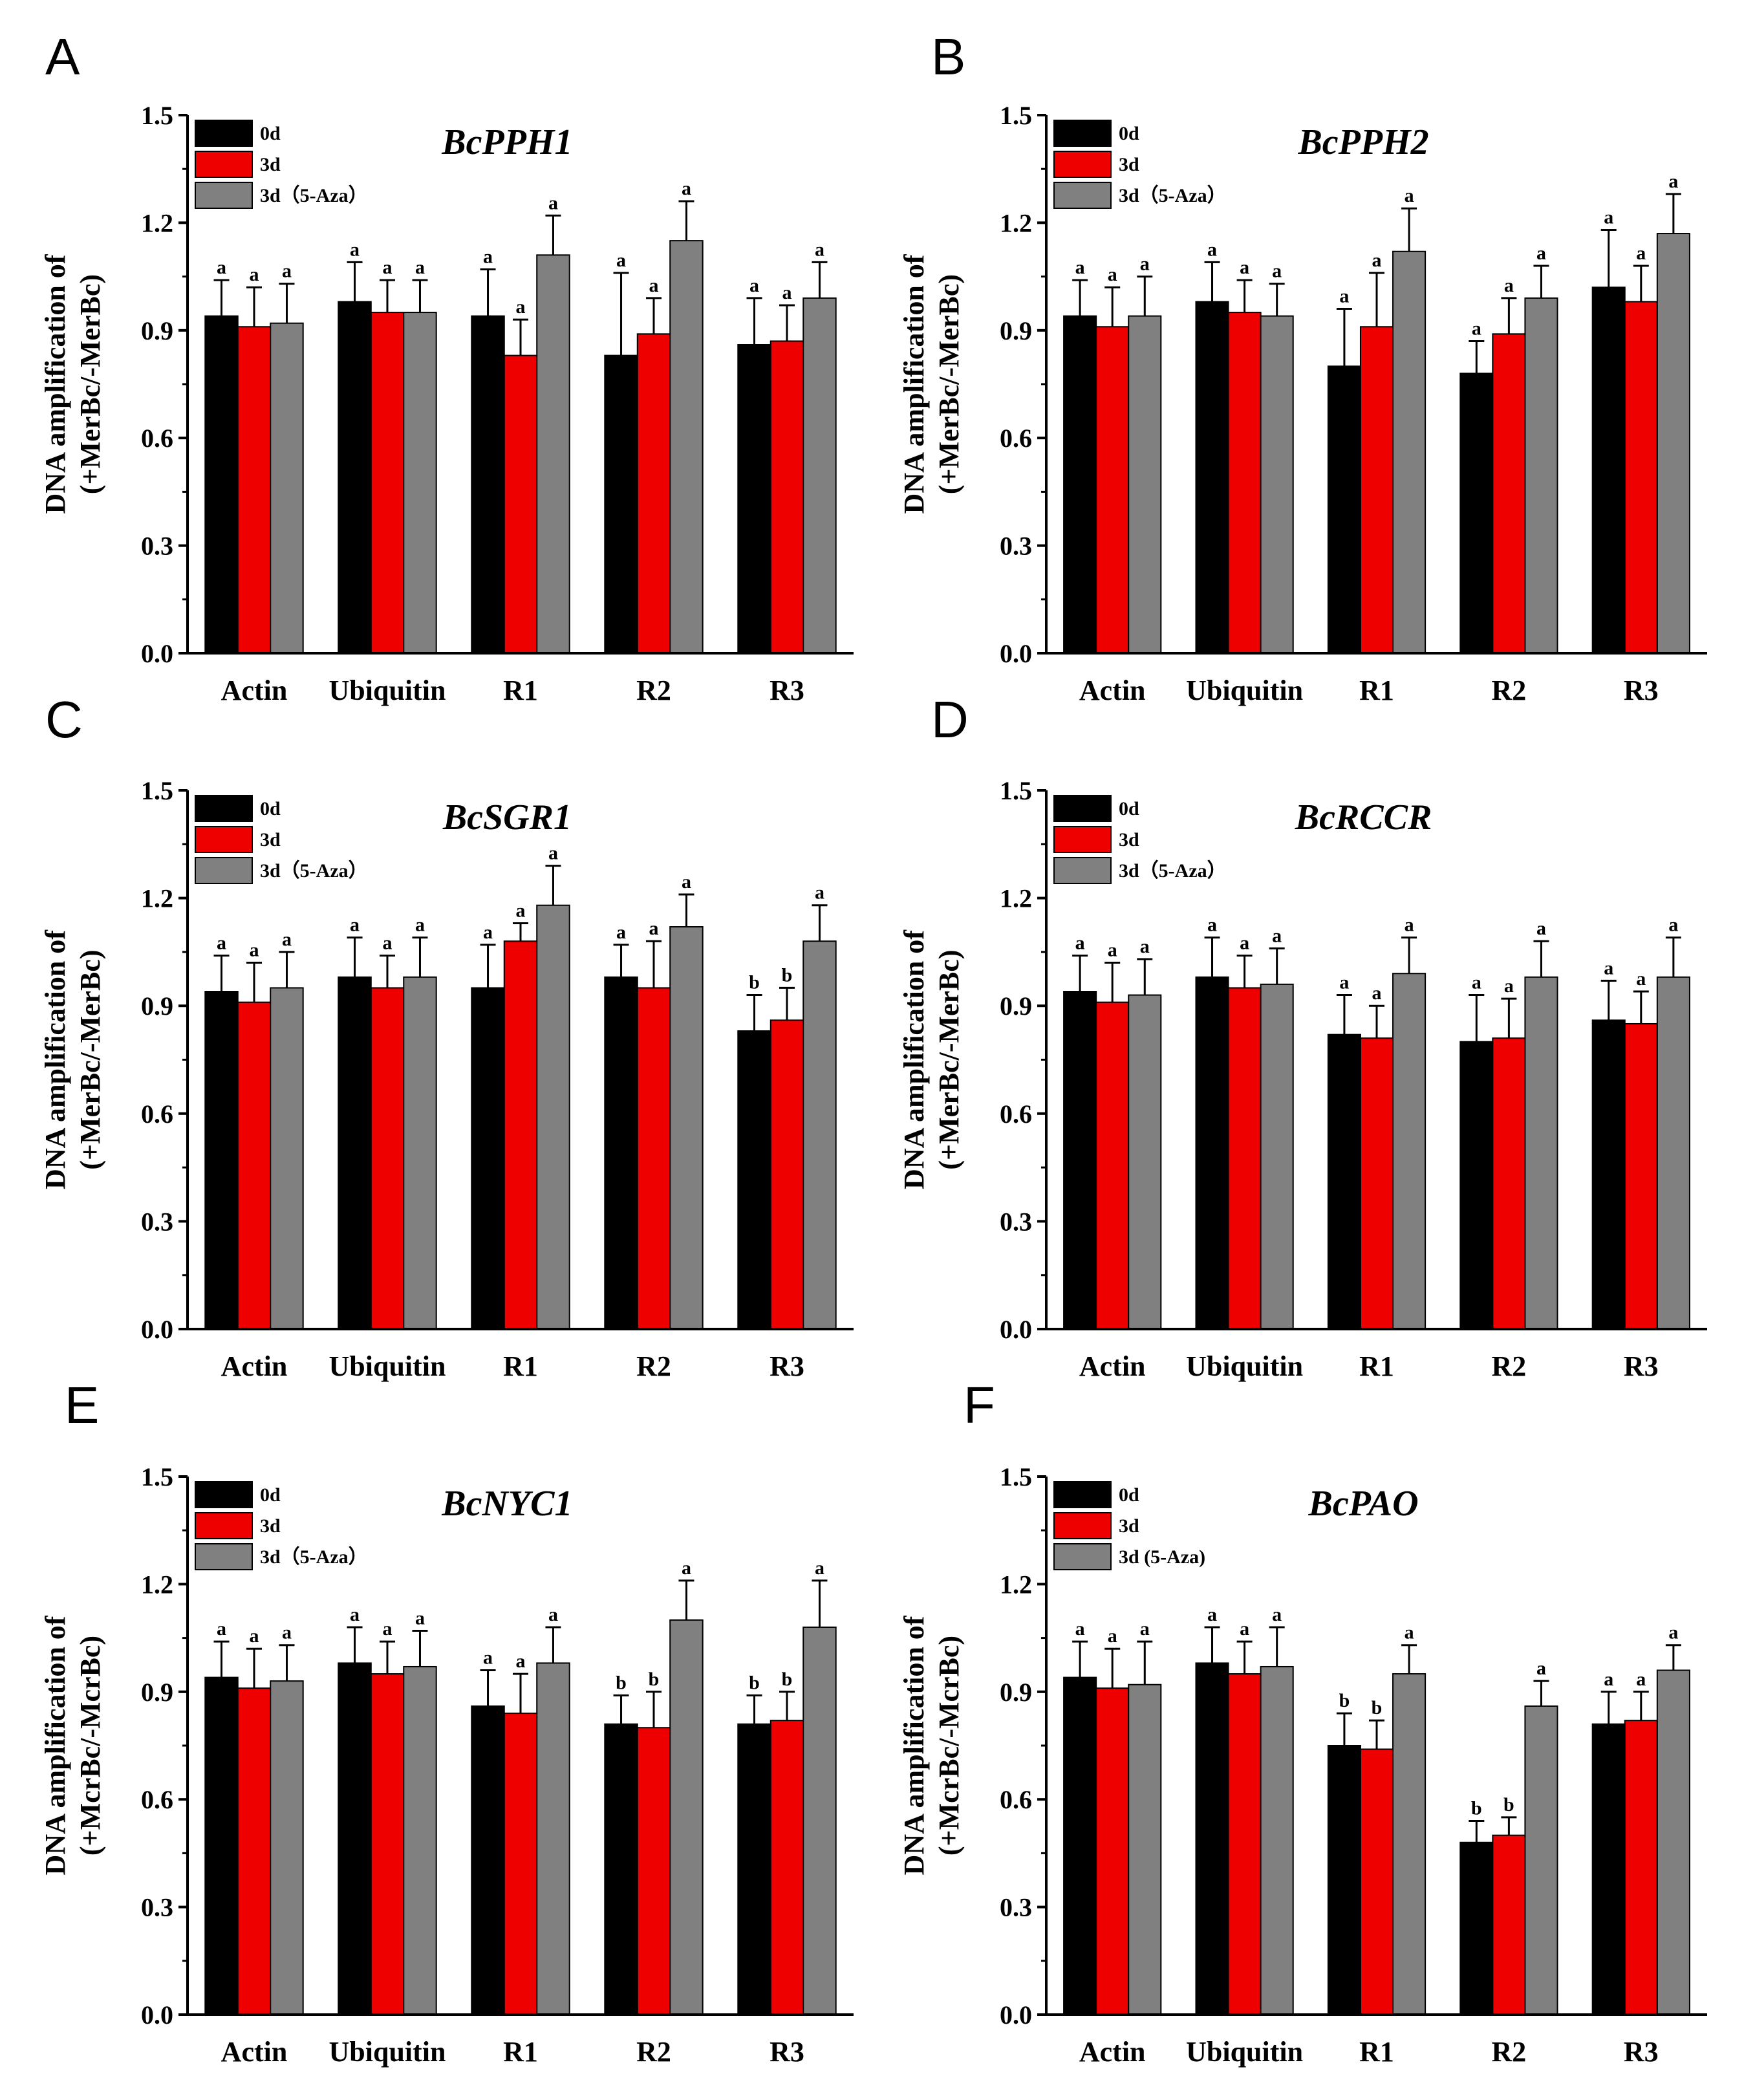  What do you see at coordinates (949, 1746) in the screenshot?
I see `y-axis-label-units: (+McrBc/-McrBc)` at bounding box center [949, 1746].